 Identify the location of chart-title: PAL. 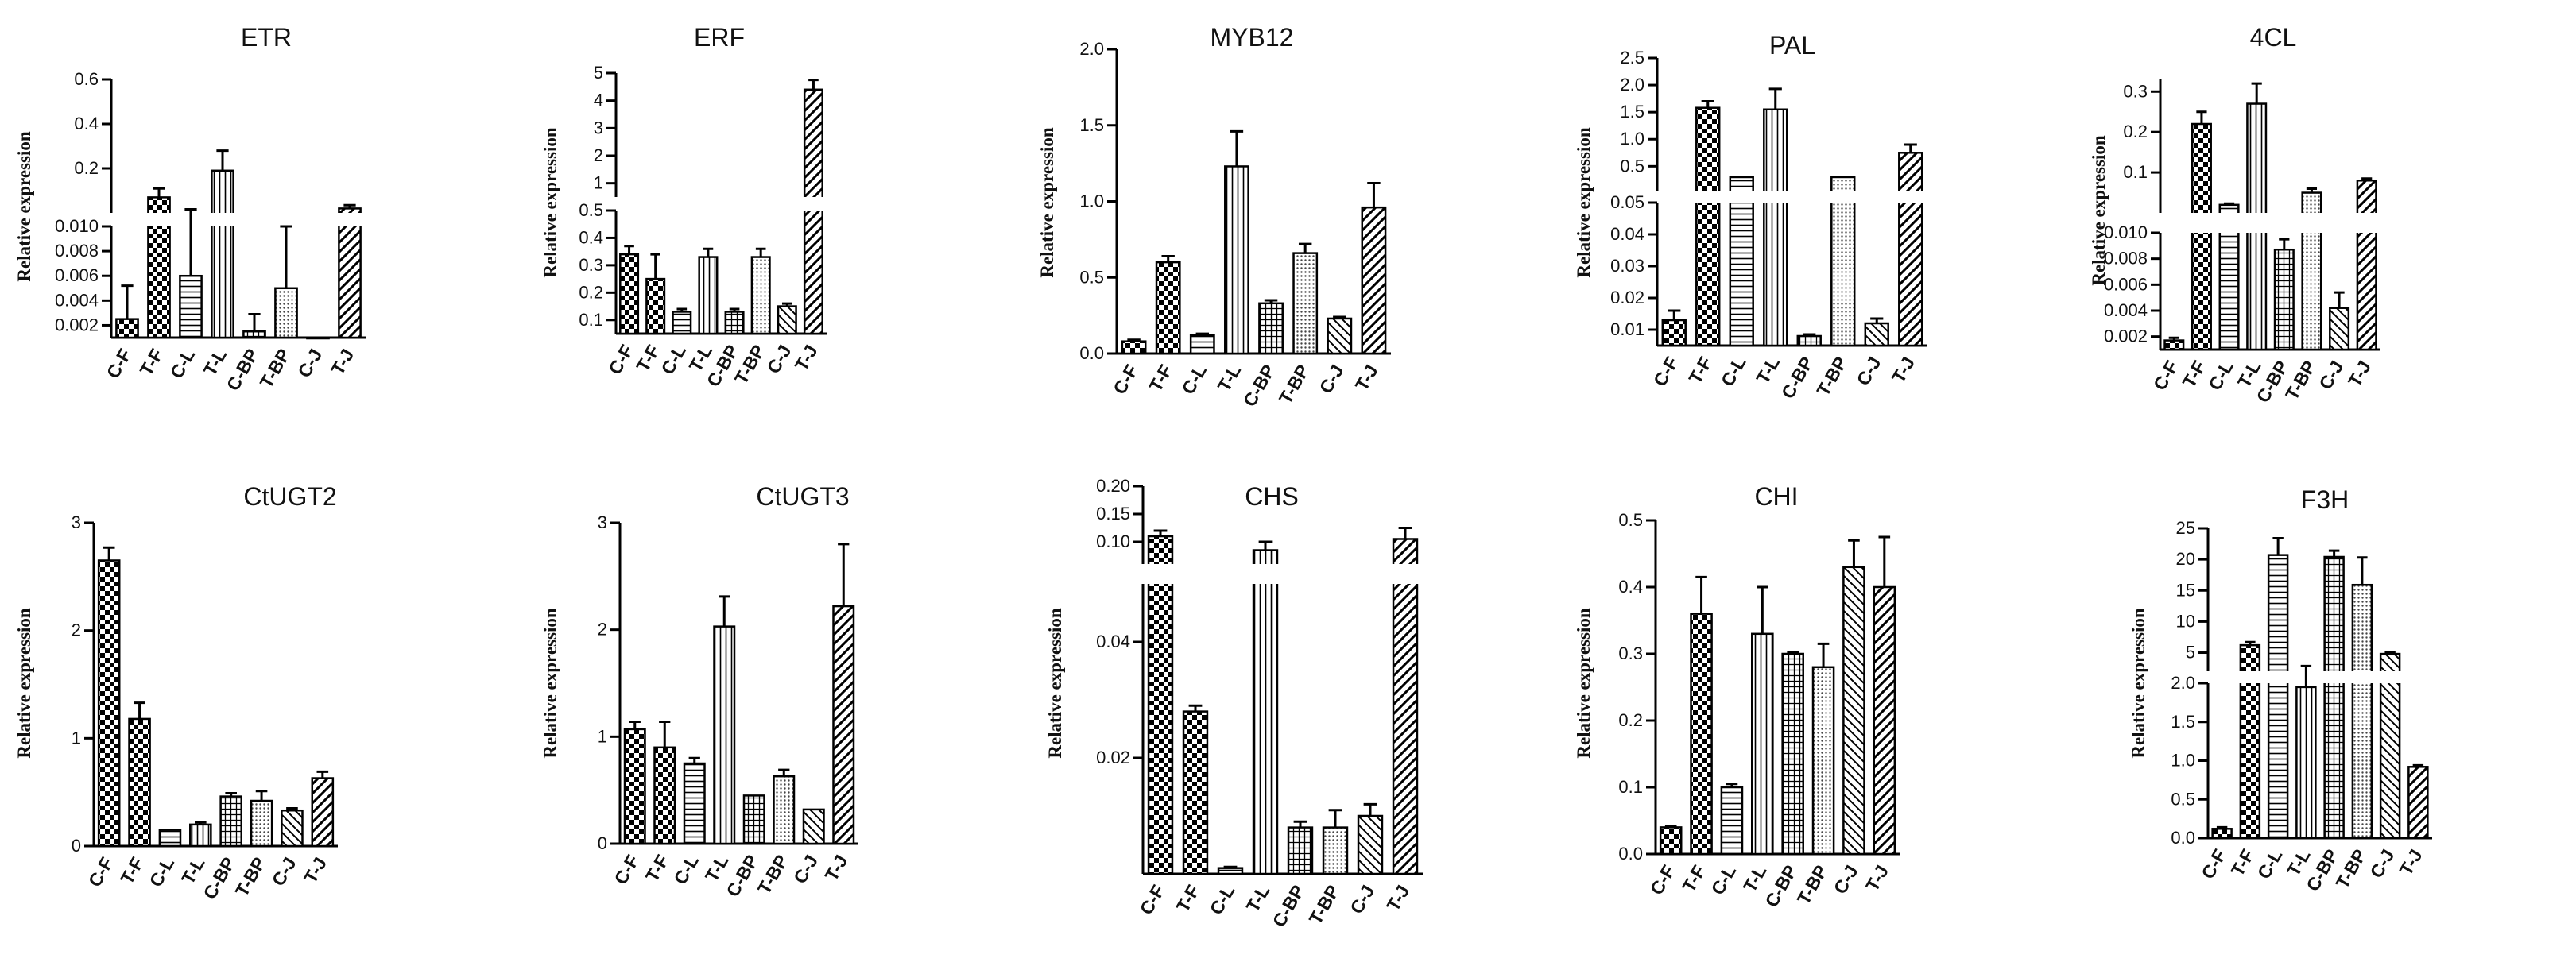
(1792, 45).